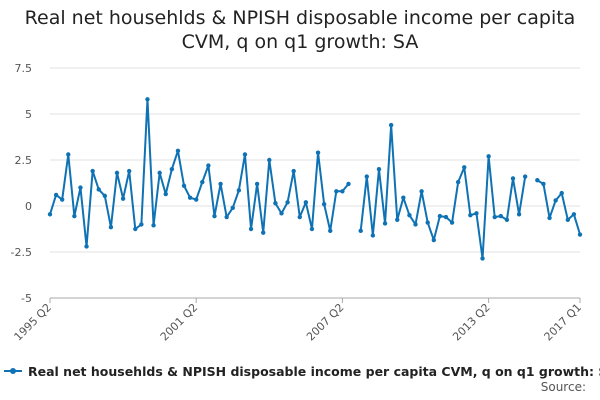 The image size is (600, 400). Describe the element at coordinates (33, 322) in the screenshot. I see `x-tick-label: 1995 Q2` at that location.